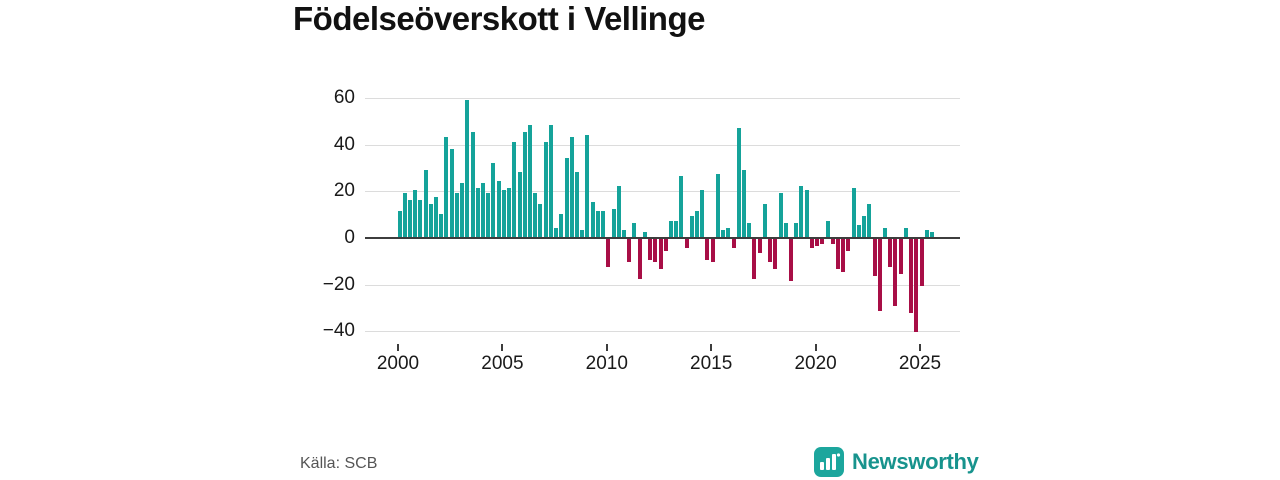 The width and height of the screenshot is (1280, 480). Describe the element at coordinates (911, 276) in the screenshot. I see `bar-2024Q3` at that location.